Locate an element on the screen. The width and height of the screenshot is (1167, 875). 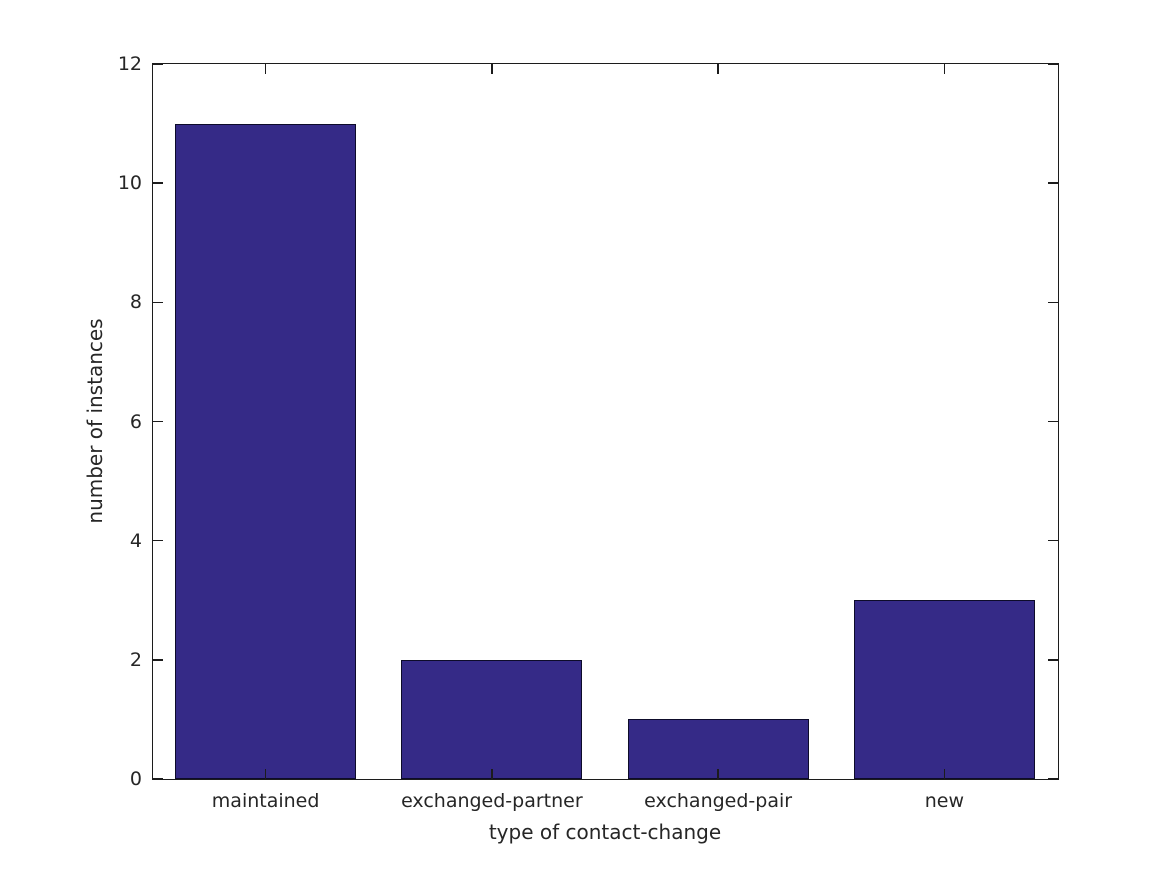
y-tick-label: 2 is located at coordinates (135, 659).